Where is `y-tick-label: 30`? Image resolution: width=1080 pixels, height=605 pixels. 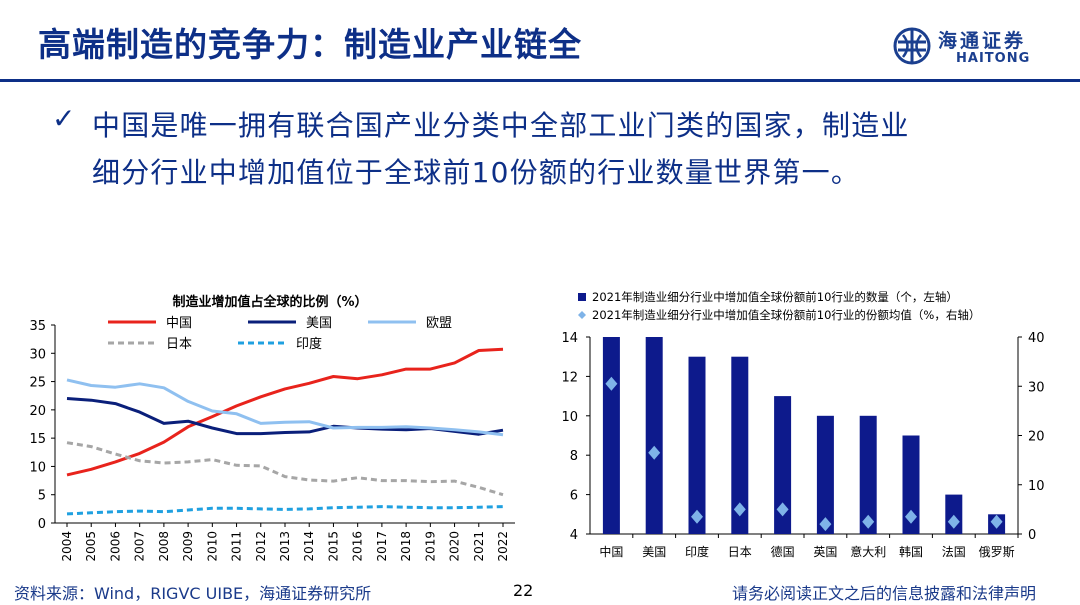 y-tick-label: 30 is located at coordinates (37, 354).